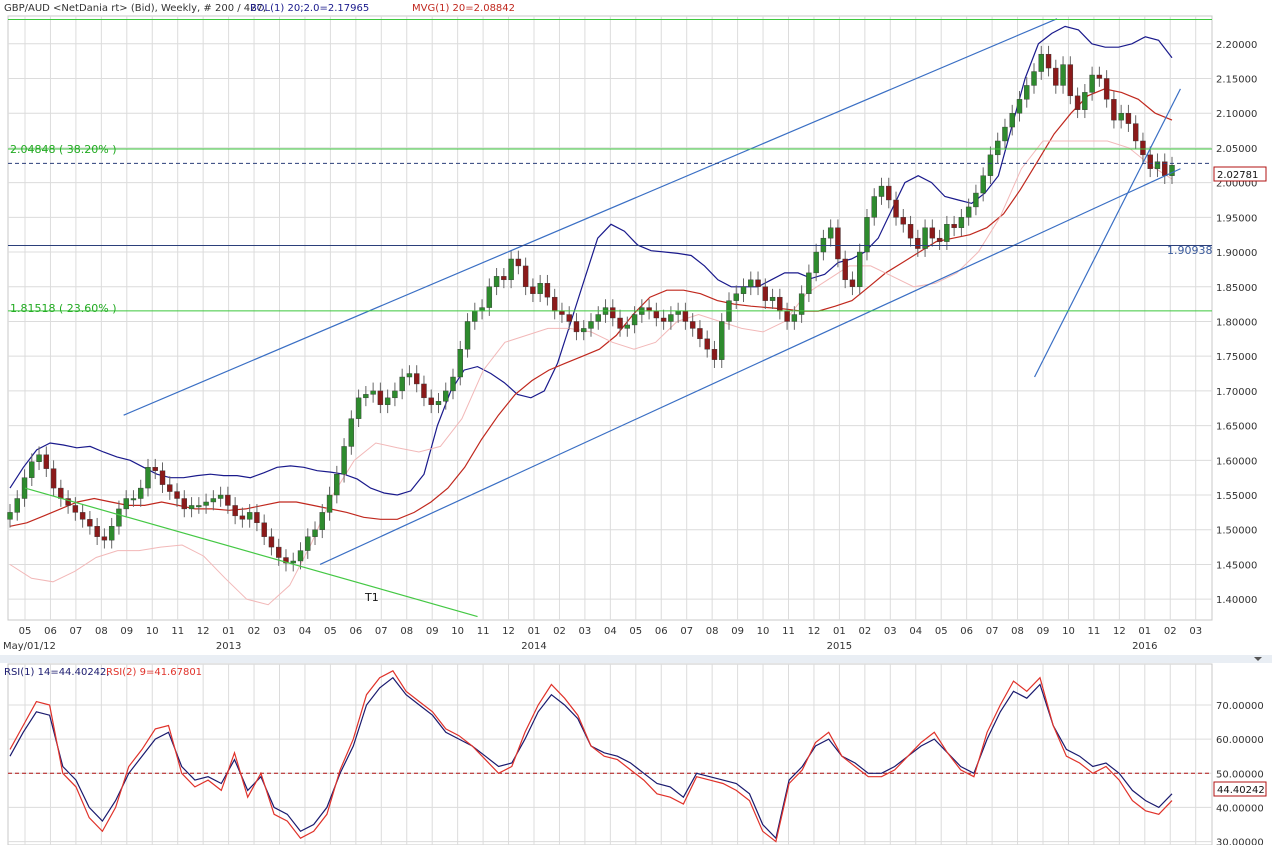 Image resolution: width=1272 pixels, height=849 pixels. What do you see at coordinates (1190, 250) in the screenshot?
I see `blue-level-label: 1.90938` at bounding box center [1190, 250].